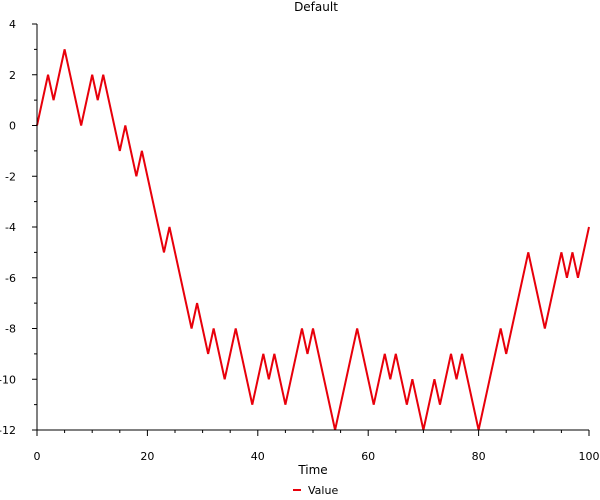 This screenshot has width=600, height=500. Describe the element at coordinates (10, 278) in the screenshot. I see `y-tick-label: -6` at that location.